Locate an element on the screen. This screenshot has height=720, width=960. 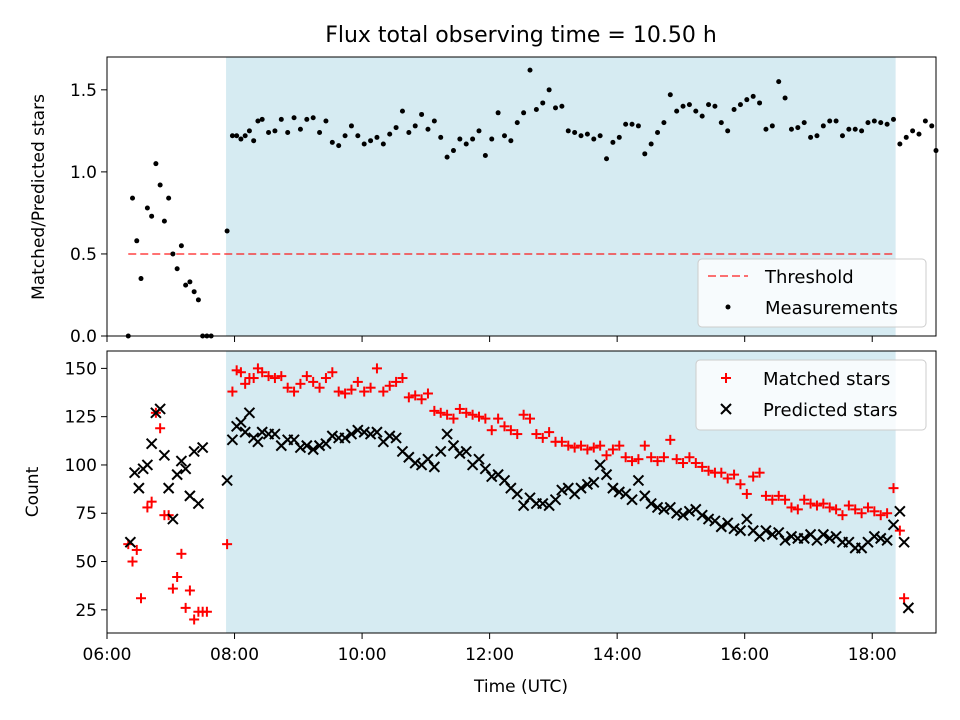
bottom-y-axis-label: Count is located at coordinates (33, 491).